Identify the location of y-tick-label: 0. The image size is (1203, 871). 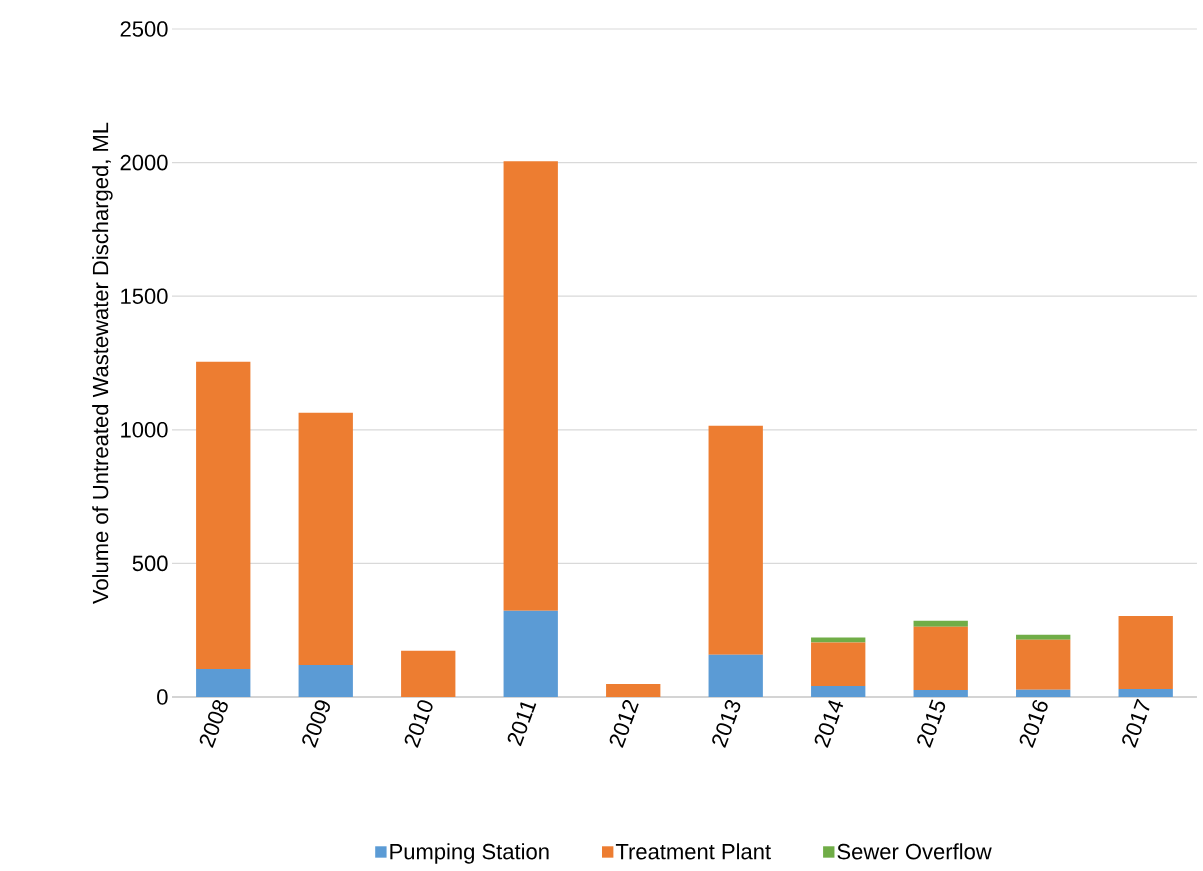
(162, 697).